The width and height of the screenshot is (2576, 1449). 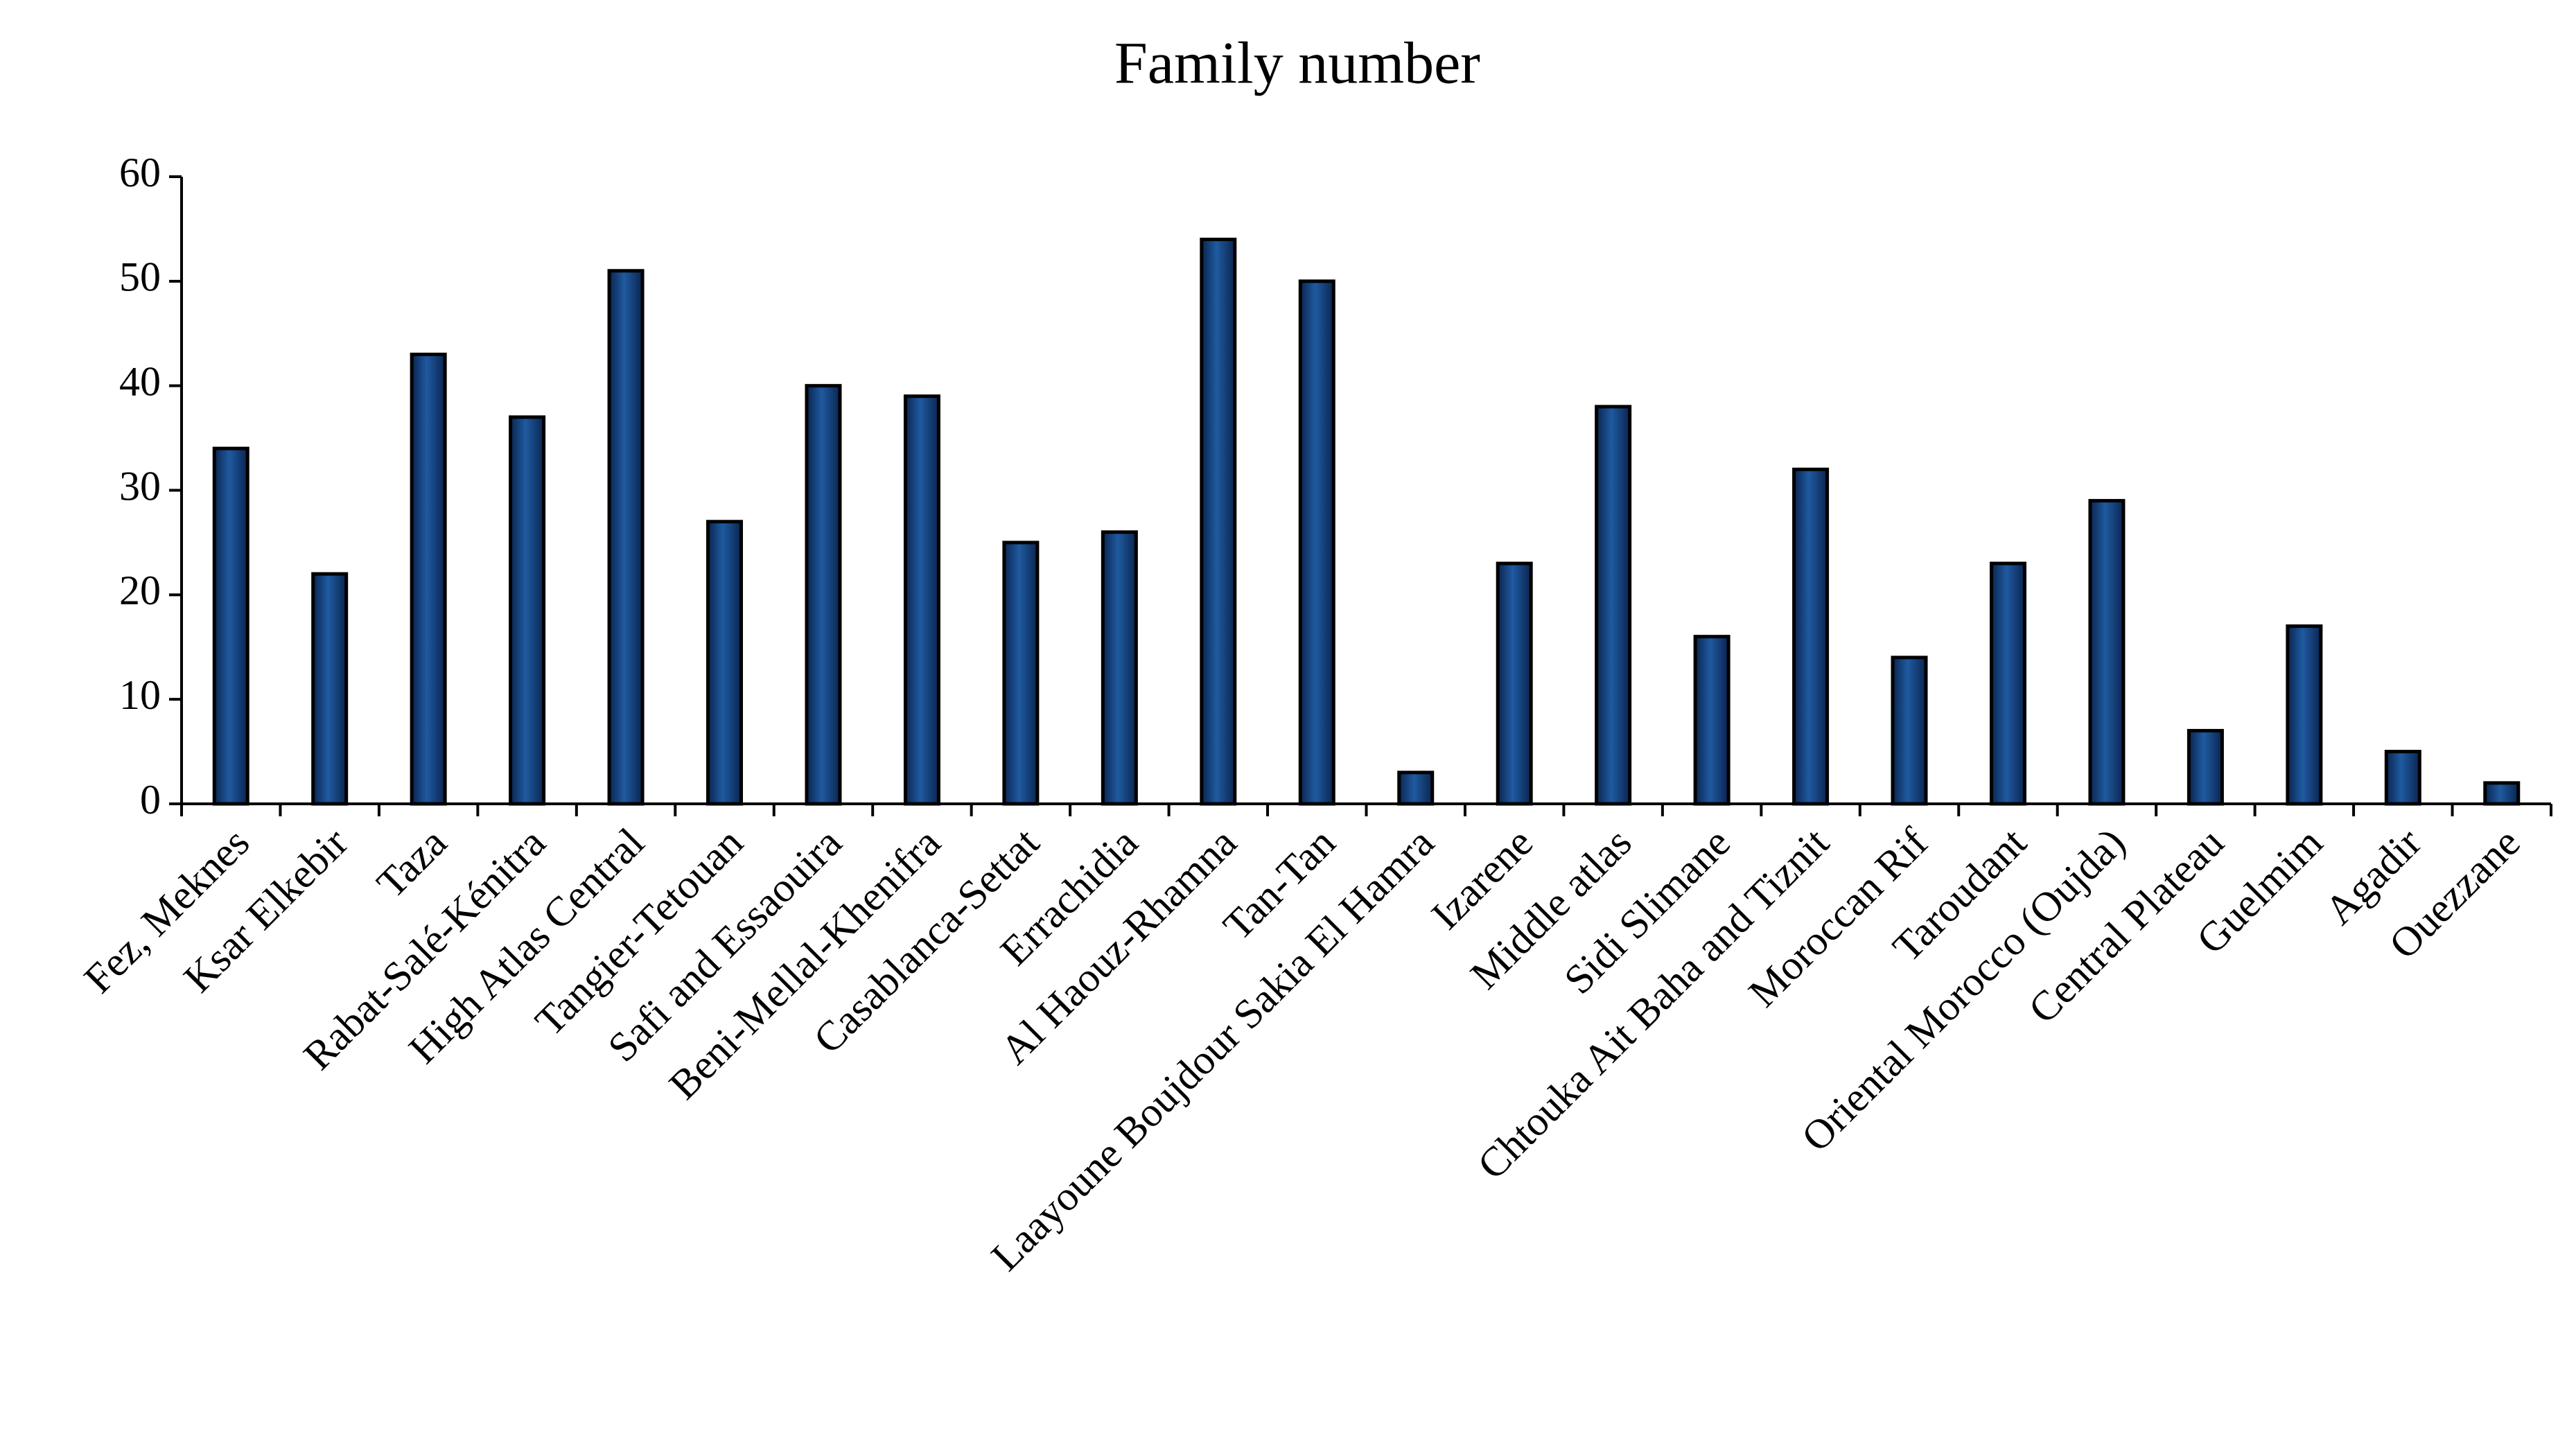 I want to click on y-tick-label: 60, so click(x=140, y=173).